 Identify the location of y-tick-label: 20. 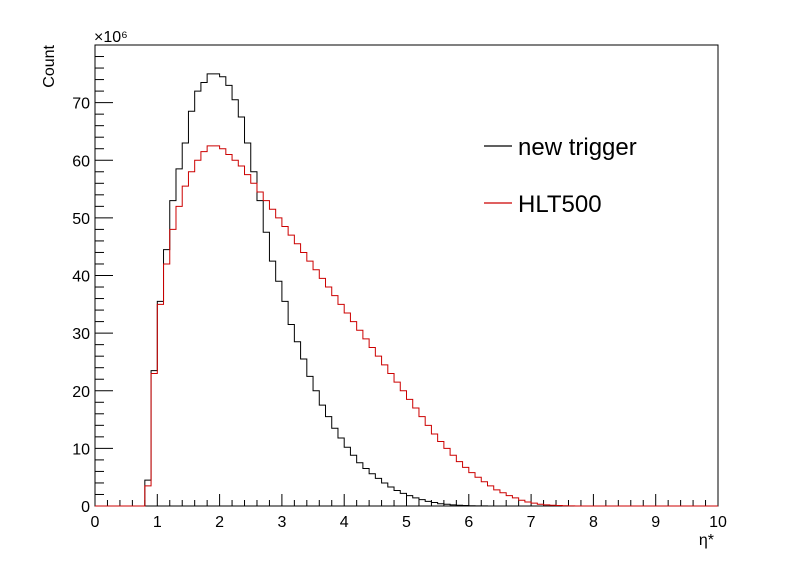
(81, 392).